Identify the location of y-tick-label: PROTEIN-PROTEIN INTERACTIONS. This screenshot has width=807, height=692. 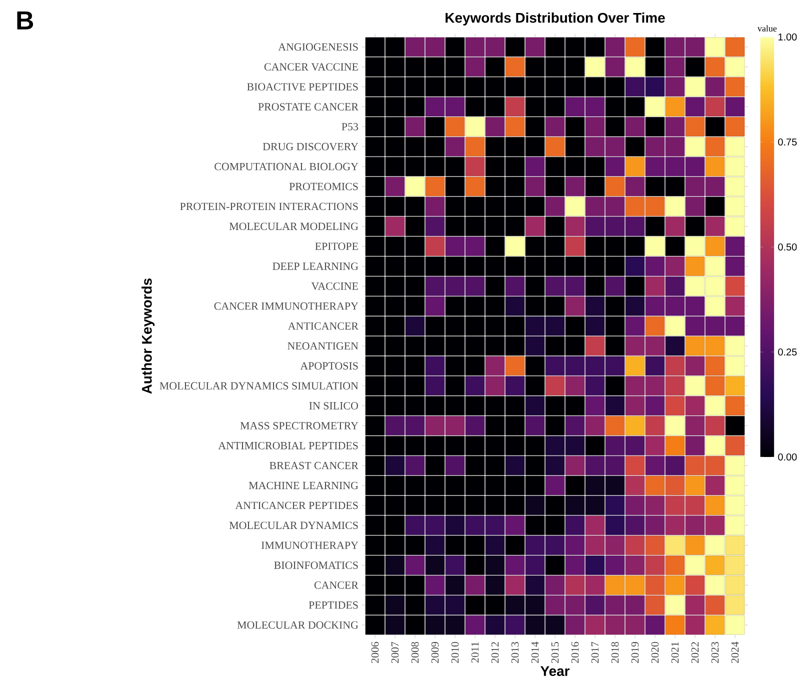
(269, 206).